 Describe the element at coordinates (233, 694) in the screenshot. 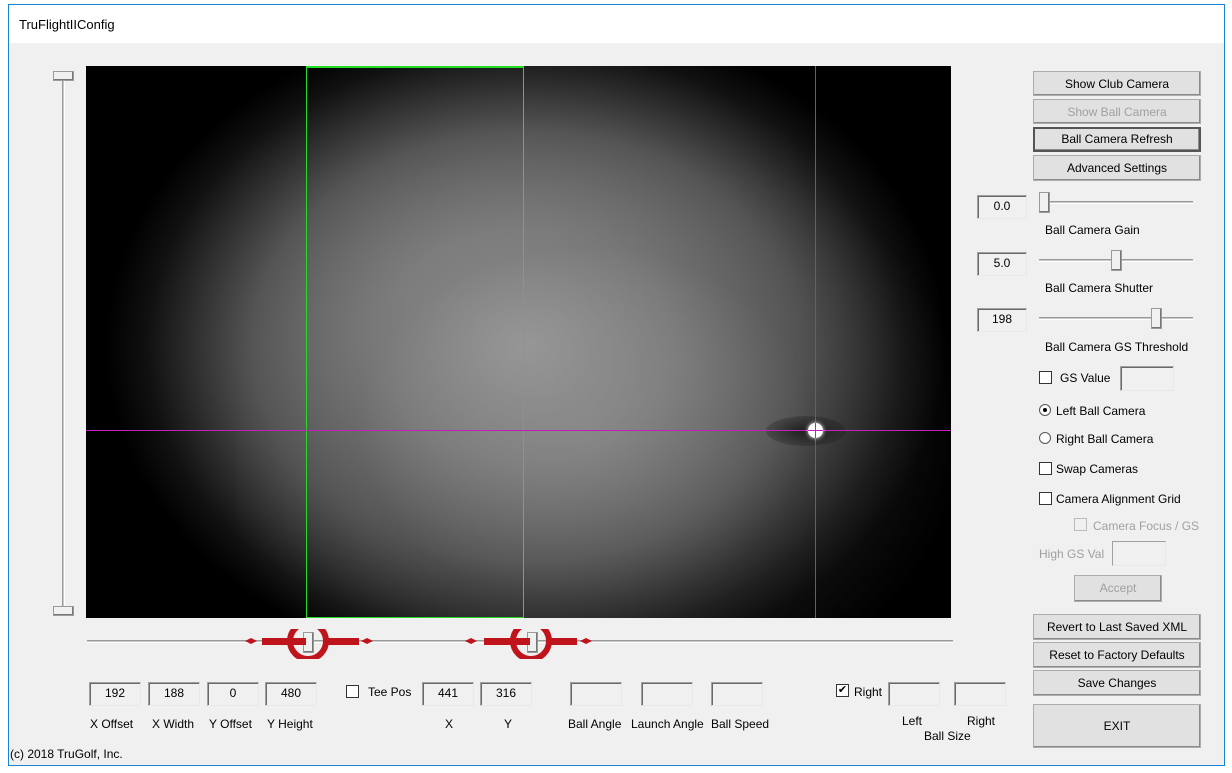

I see `y-offset-field: 0` at that location.